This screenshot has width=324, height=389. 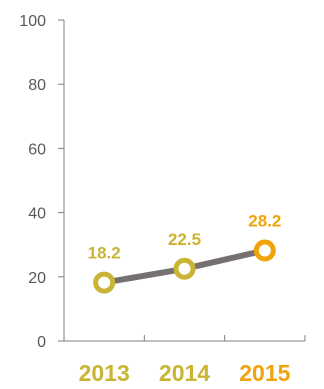 What do you see at coordinates (104, 373) in the screenshot?
I see `x-tick-label: 2013` at bounding box center [104, 373].